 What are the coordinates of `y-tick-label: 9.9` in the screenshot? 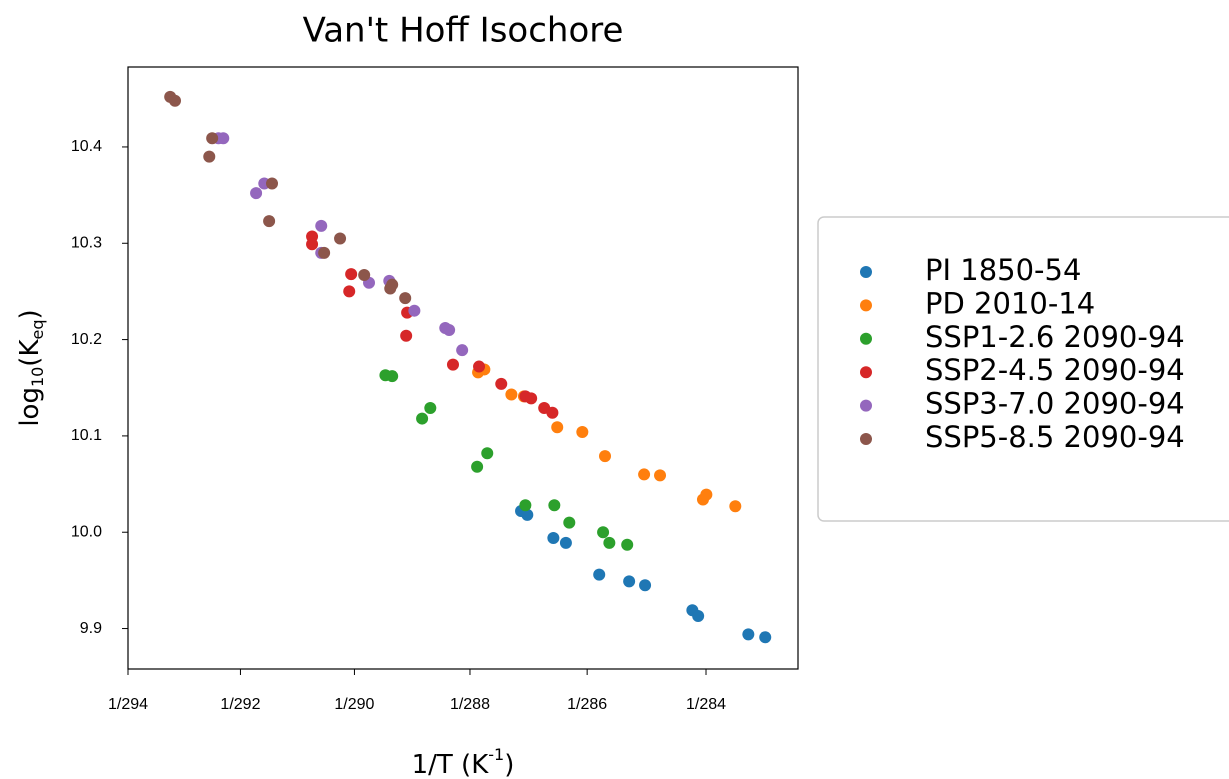 It's located at (91, 628).